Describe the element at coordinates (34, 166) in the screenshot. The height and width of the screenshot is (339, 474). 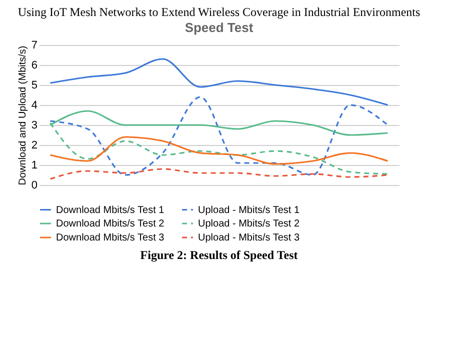
I see `y-tick-label: 1` at that location.